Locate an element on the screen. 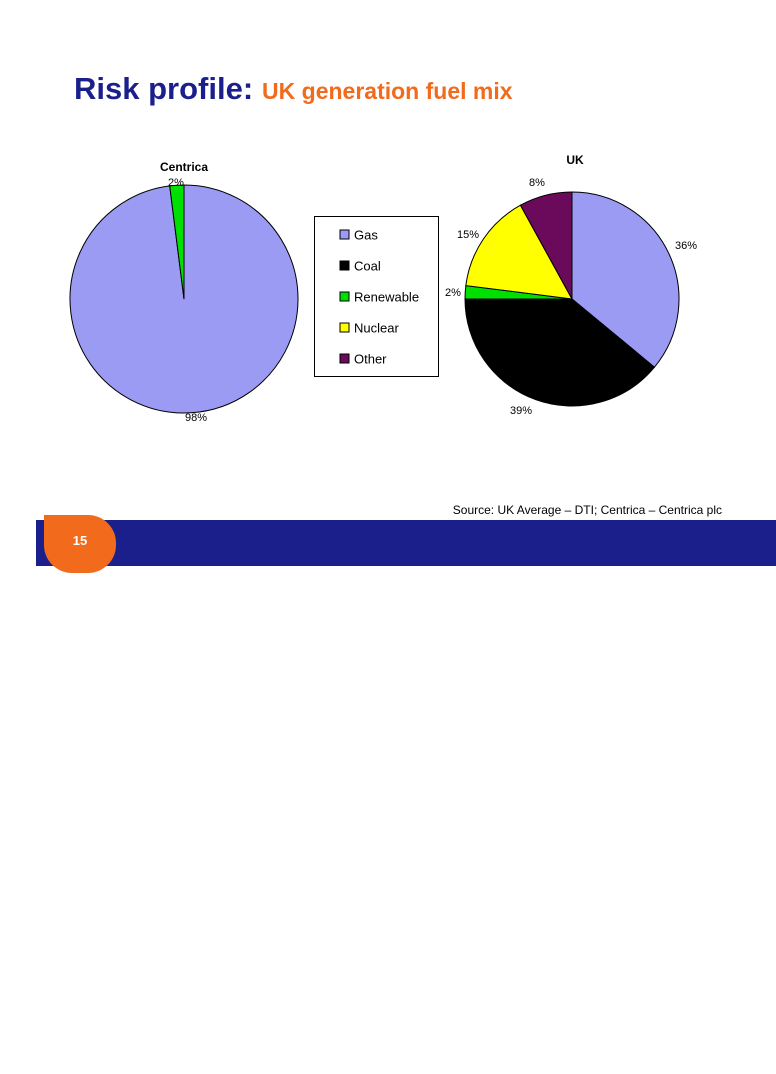 The width and height of the screenshot is (776, 1074). pie1-label-gas: 98% is located at coordinates (196, 418).